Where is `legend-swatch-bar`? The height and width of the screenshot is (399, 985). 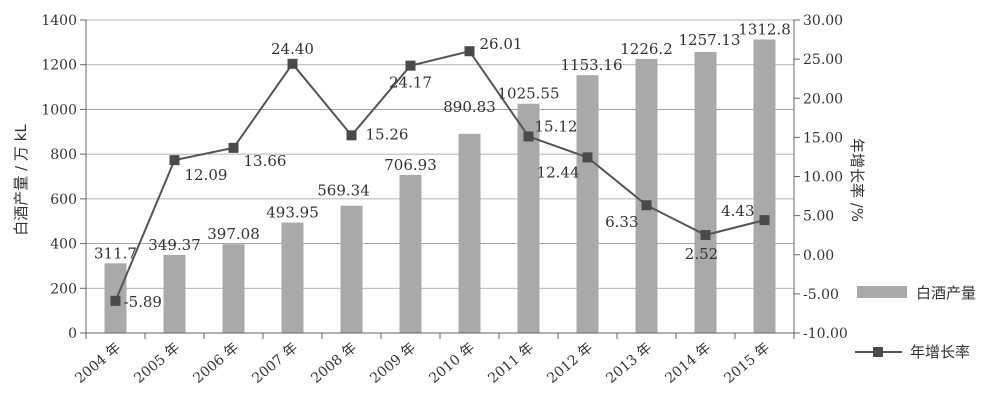 legend-swatch-bar is located at coordinates (882, 292).